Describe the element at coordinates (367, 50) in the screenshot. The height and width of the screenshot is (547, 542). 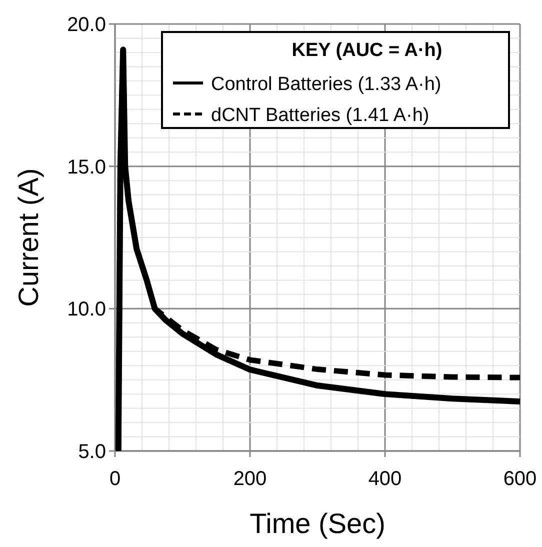
I see `legend-title: KEY (AUC = A·h)` at that location.